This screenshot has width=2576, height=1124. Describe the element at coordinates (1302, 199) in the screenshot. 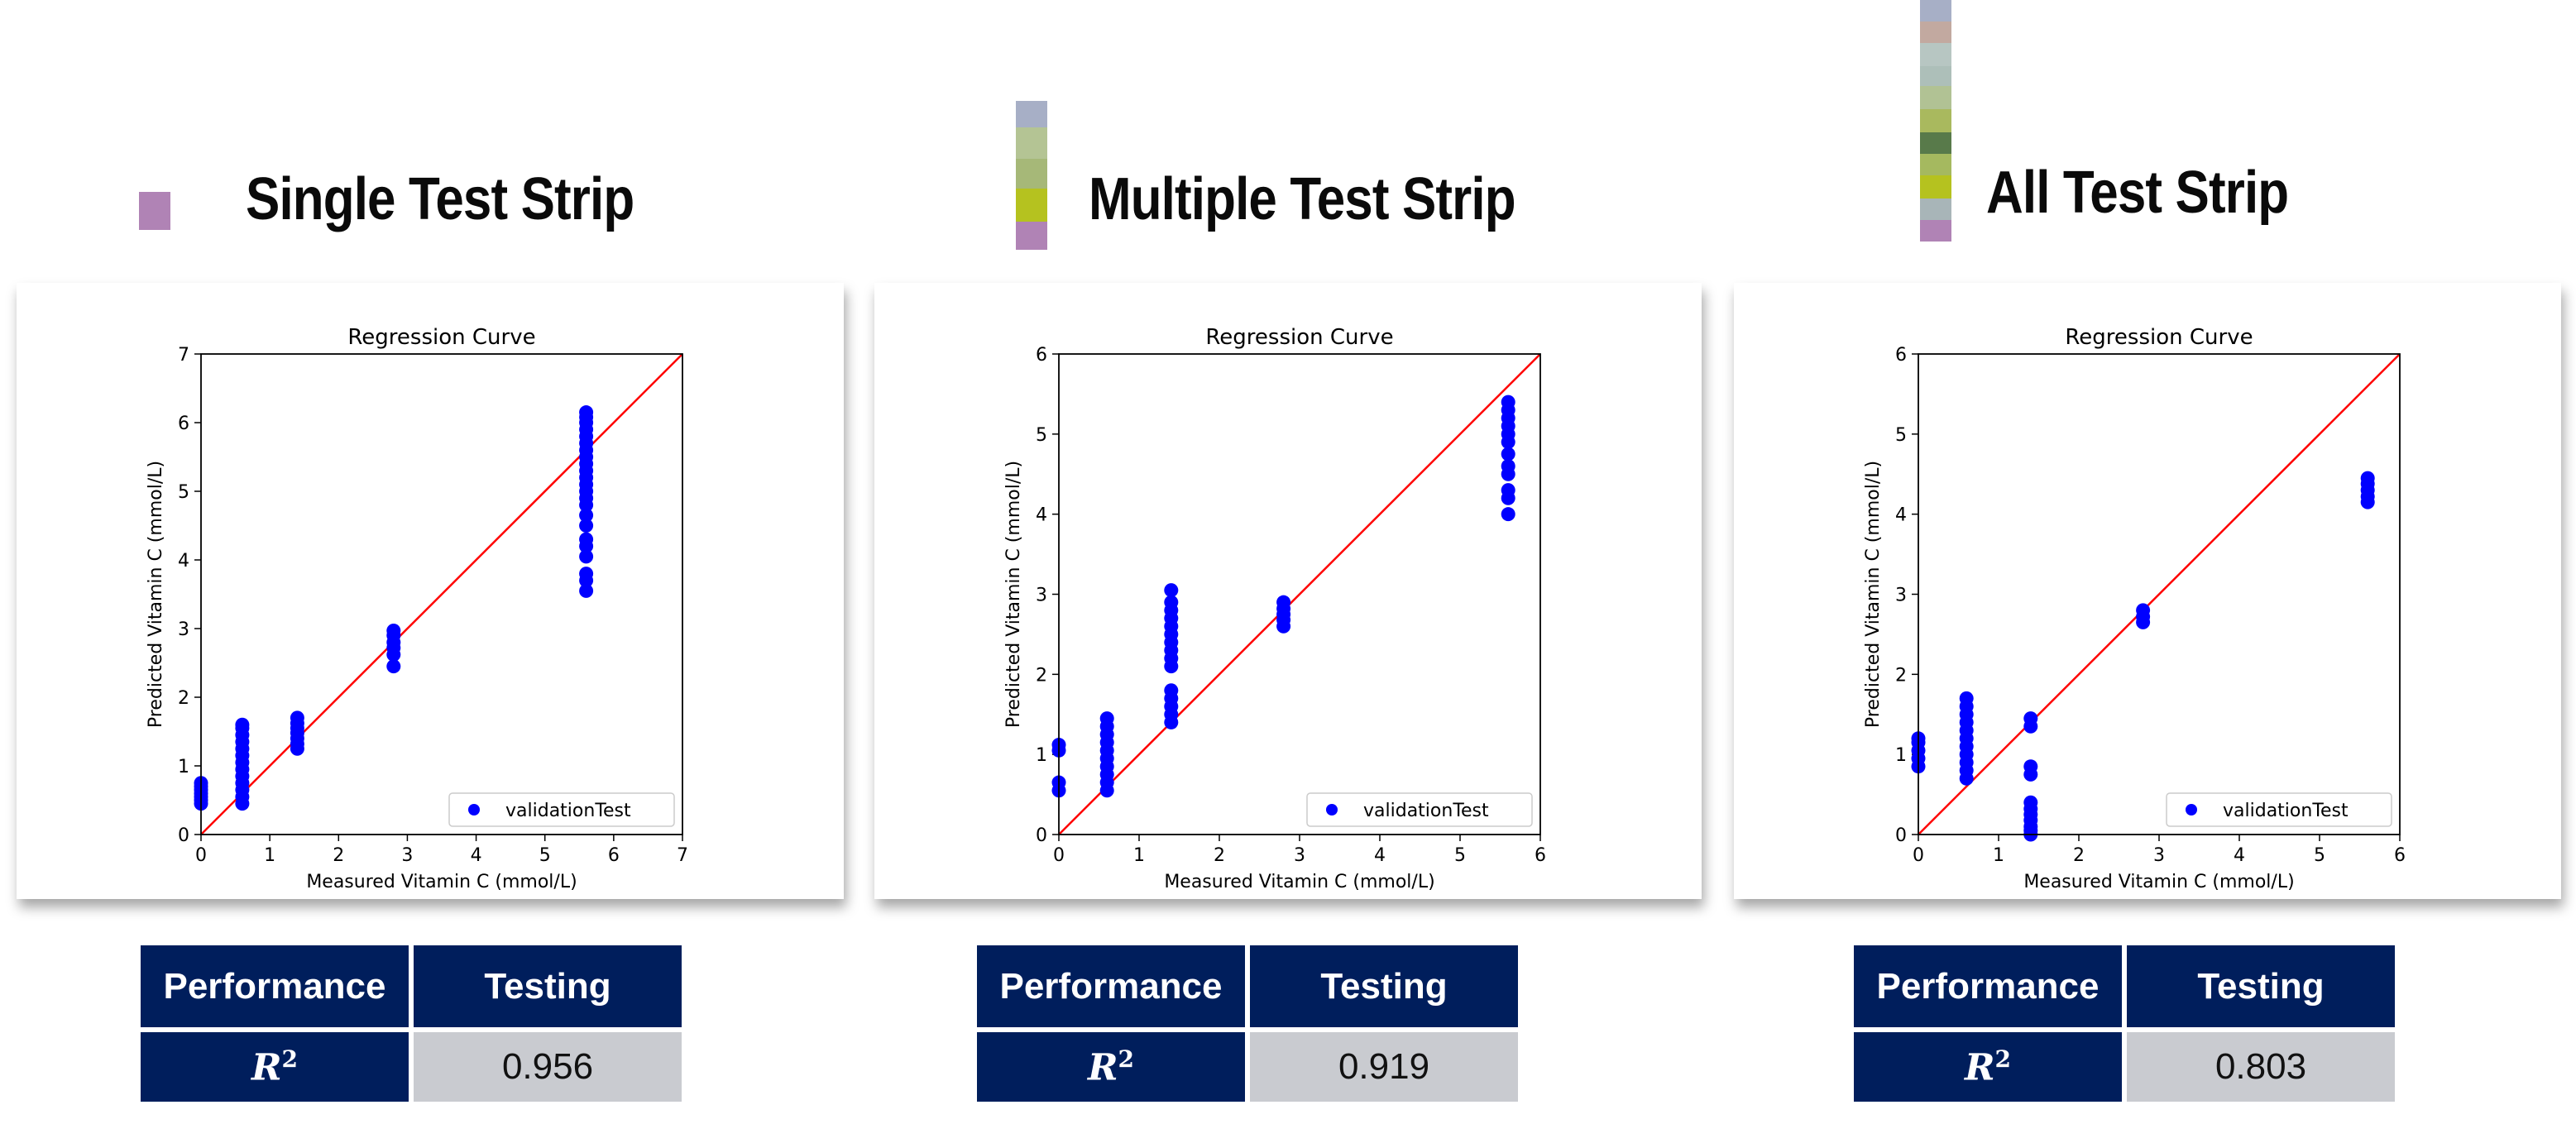

I see `panel-title: Multiple Test Strip` at that location.